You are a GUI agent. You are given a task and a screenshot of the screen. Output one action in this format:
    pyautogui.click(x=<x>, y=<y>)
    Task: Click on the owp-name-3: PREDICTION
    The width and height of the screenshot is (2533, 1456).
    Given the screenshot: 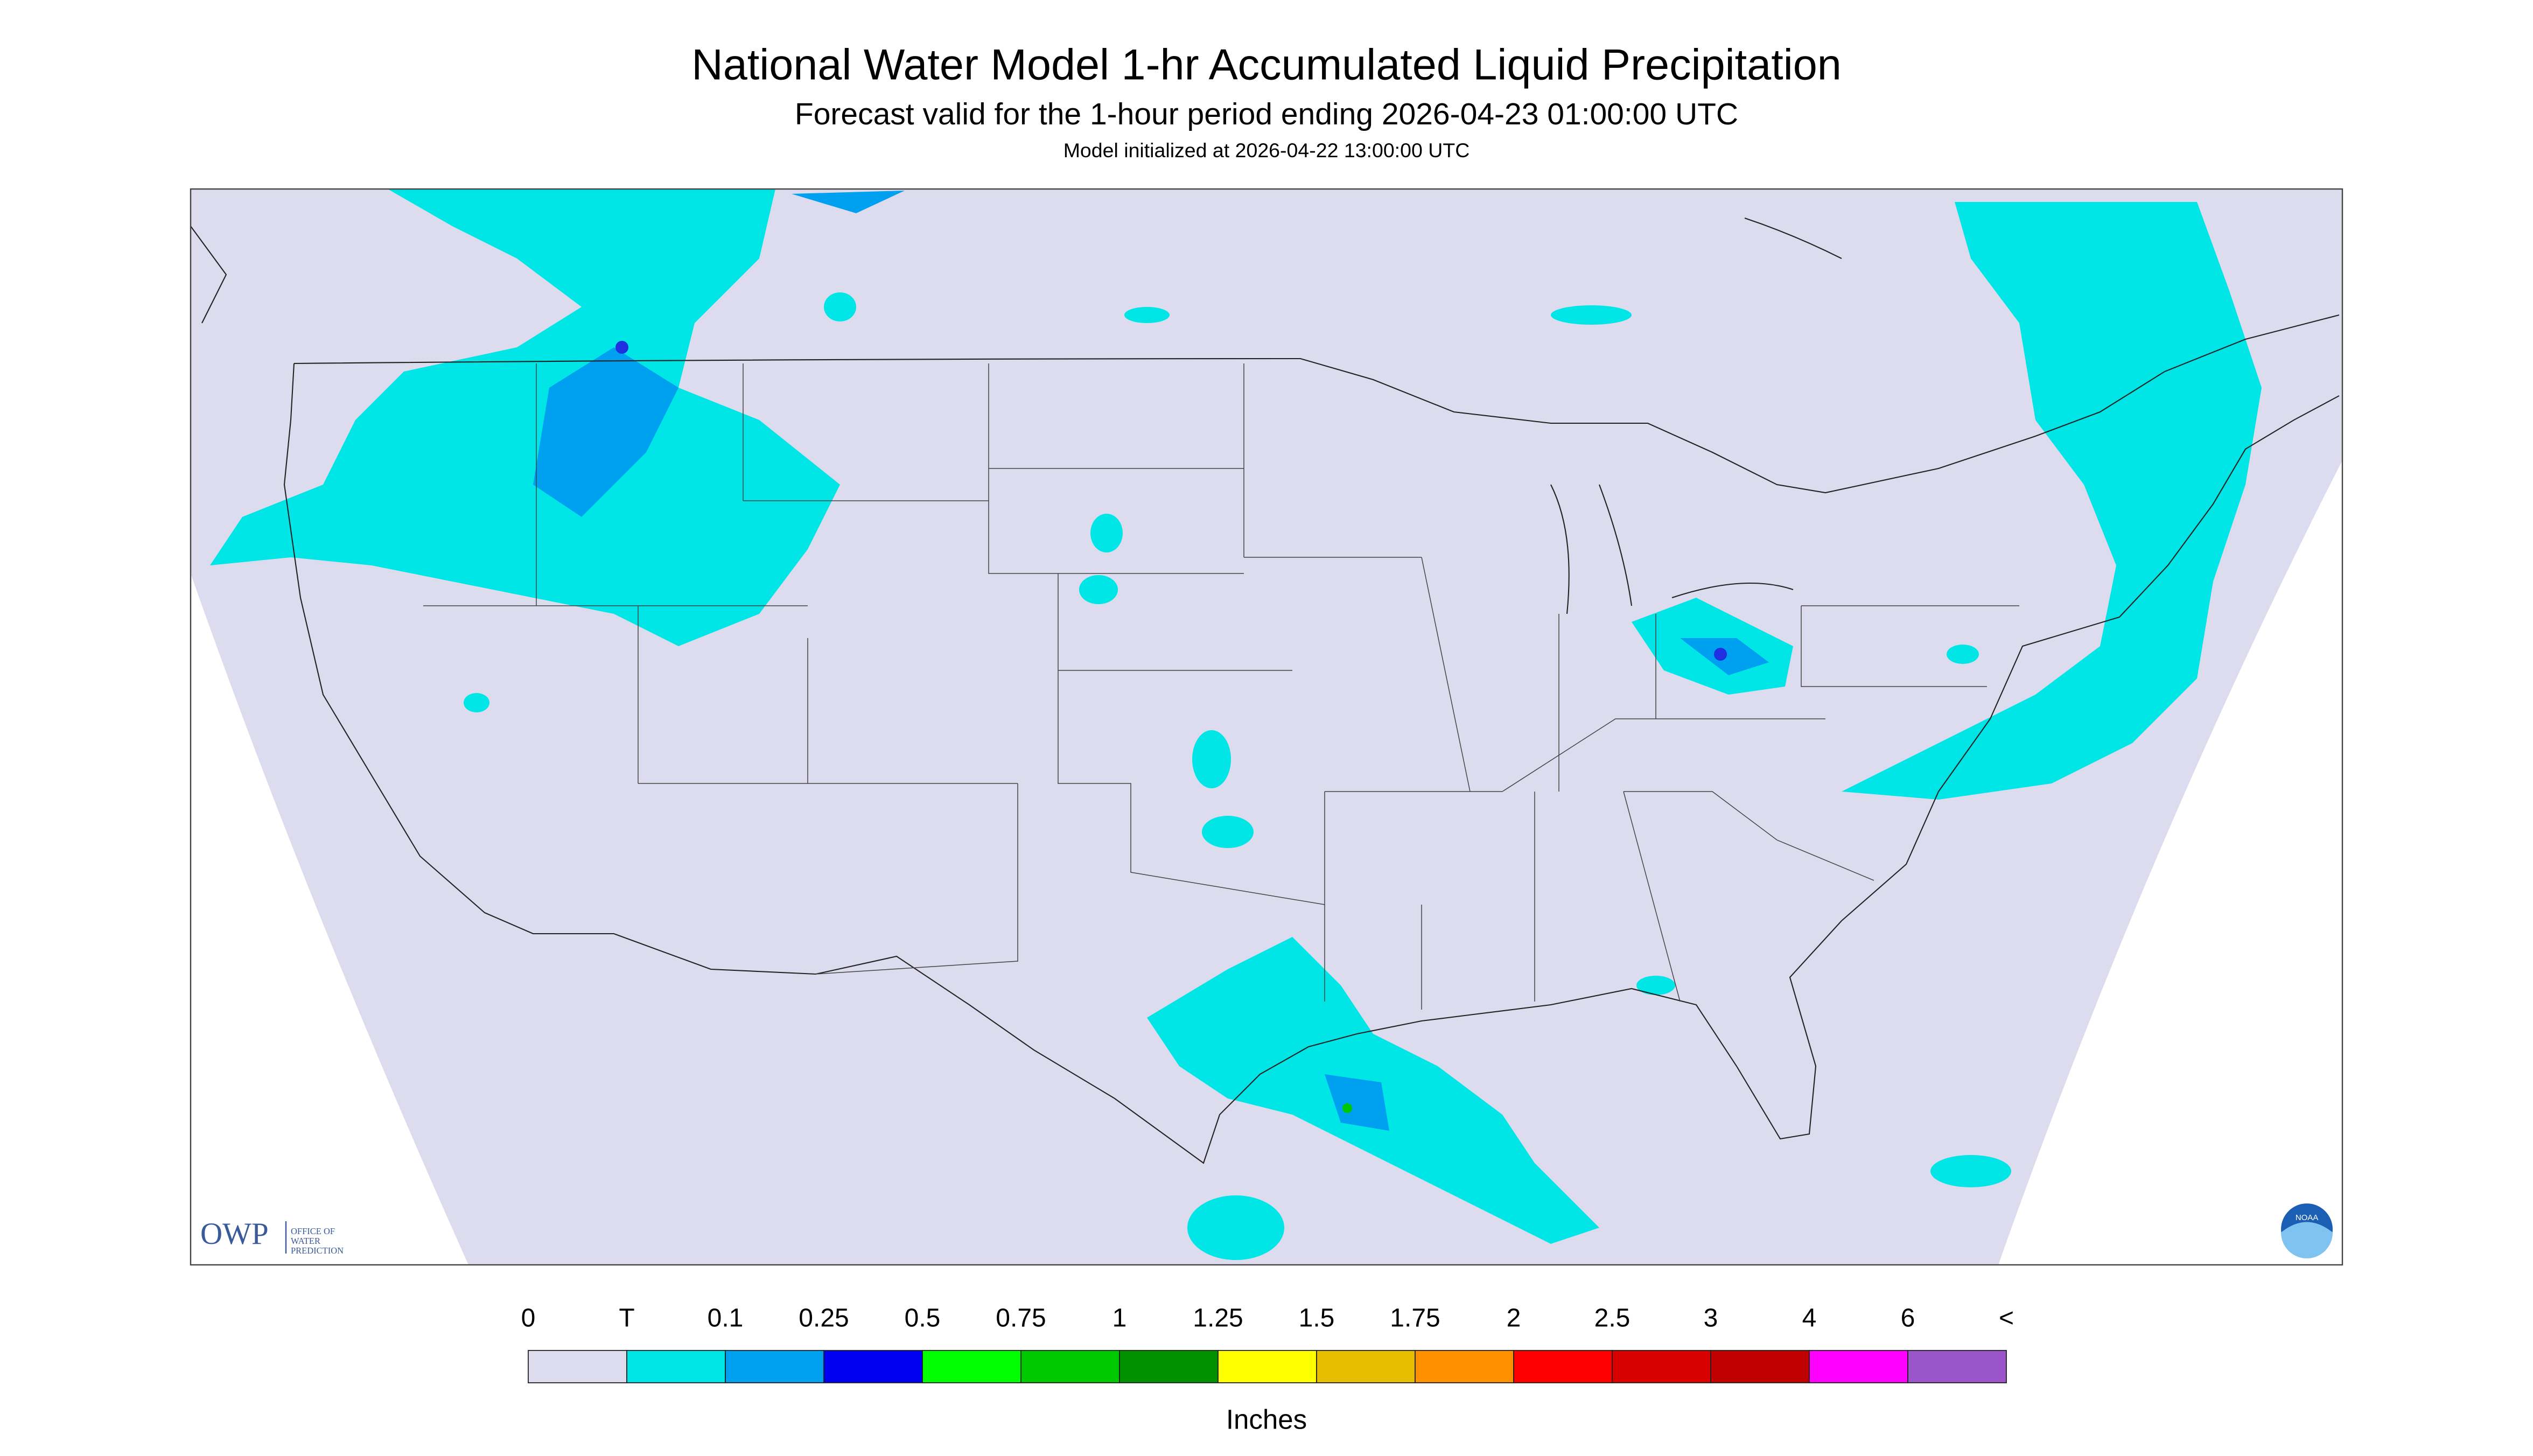 What is the action you would take?
    pyautogui.click(x=317, y=1250)
    